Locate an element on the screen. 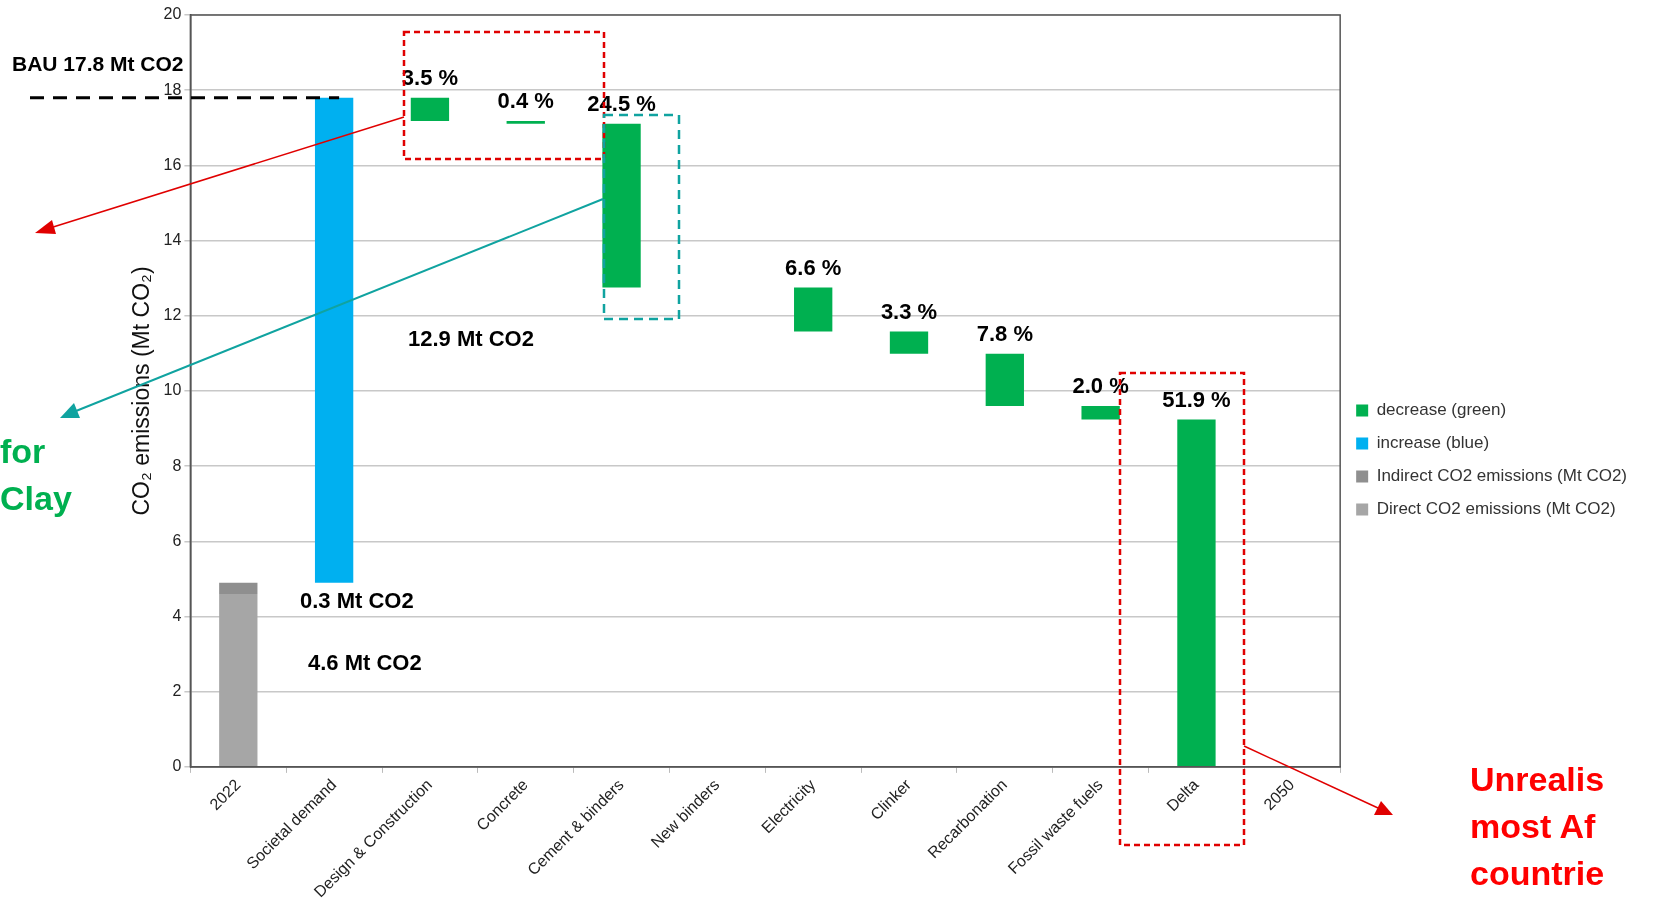  legend-label: Indirect CO2 emissions (Mt CO2) is located at coordinates (1502, 476).